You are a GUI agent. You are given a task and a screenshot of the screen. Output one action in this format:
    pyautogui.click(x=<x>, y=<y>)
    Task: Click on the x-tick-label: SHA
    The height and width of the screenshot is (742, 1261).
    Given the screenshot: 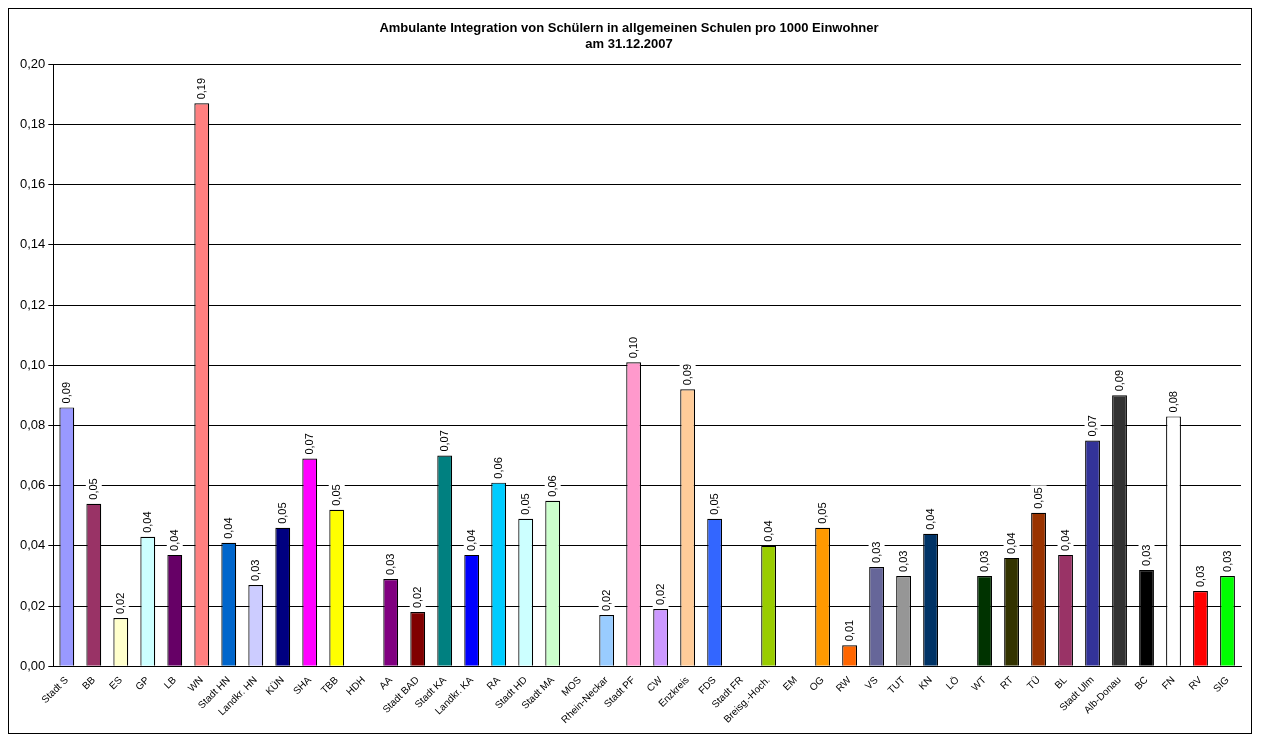 What is the action you would take?
    pyautogui.click(x=302, y=685)
    